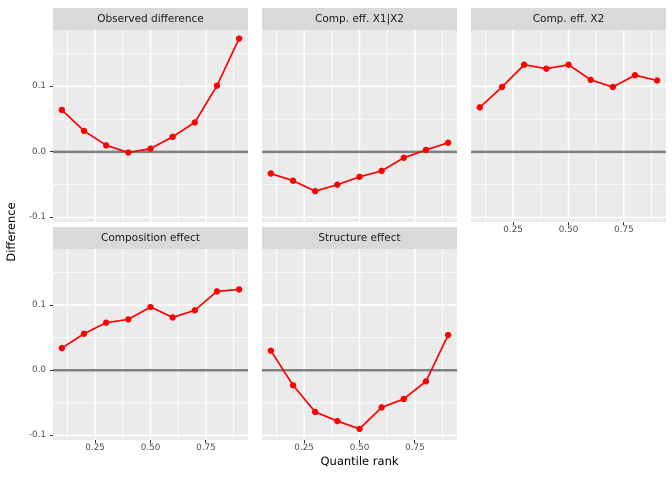 This screenshot has height=480, width=672. I want to click on facet-observed-difference: Observed difference, so click(150, 115).